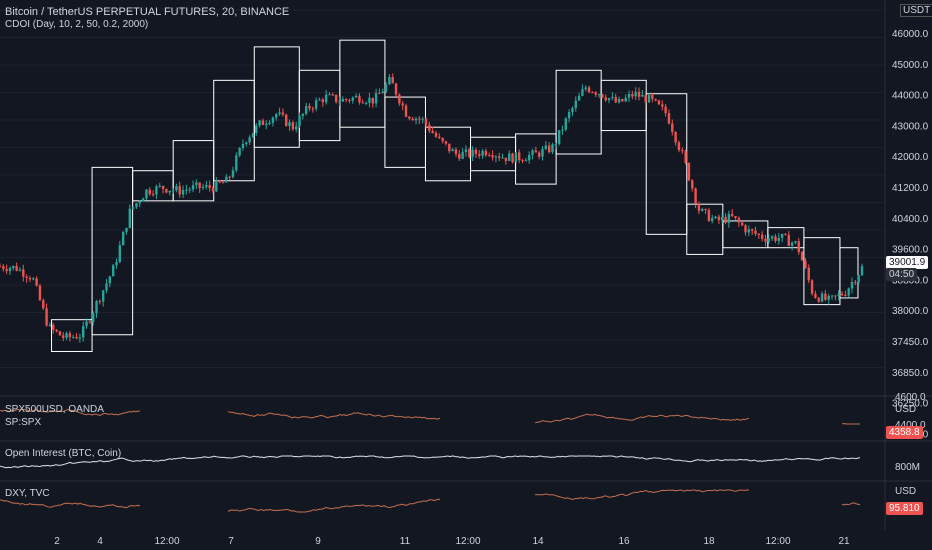 Image resolution: width=932 pixels, height=550 pixels. I want to click on time-tick-label: 7, so click(231, 541).